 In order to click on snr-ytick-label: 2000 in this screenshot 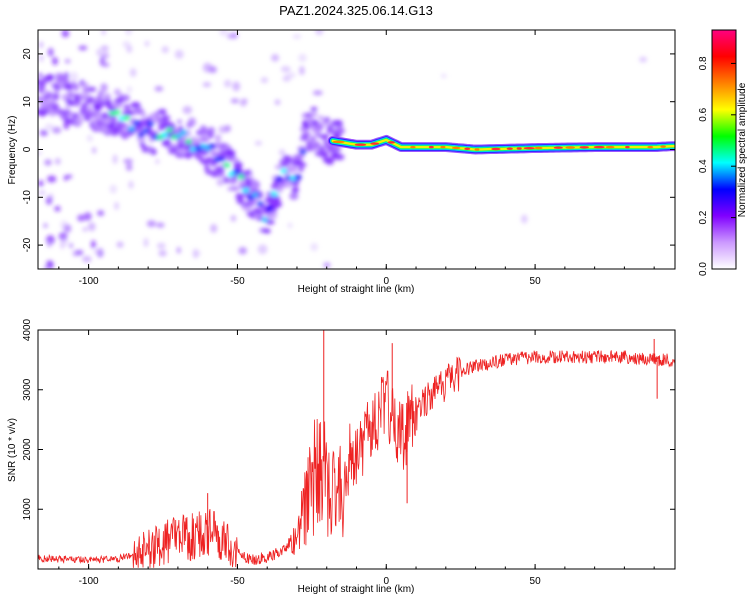, I will do `click(27, 449)`.